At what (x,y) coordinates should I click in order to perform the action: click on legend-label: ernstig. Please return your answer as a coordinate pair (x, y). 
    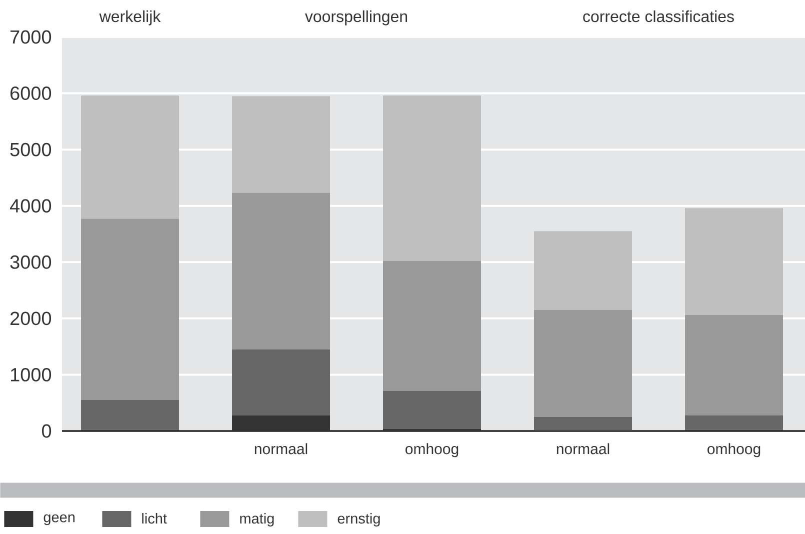
    Looking at the image, I should click on (359, 519).